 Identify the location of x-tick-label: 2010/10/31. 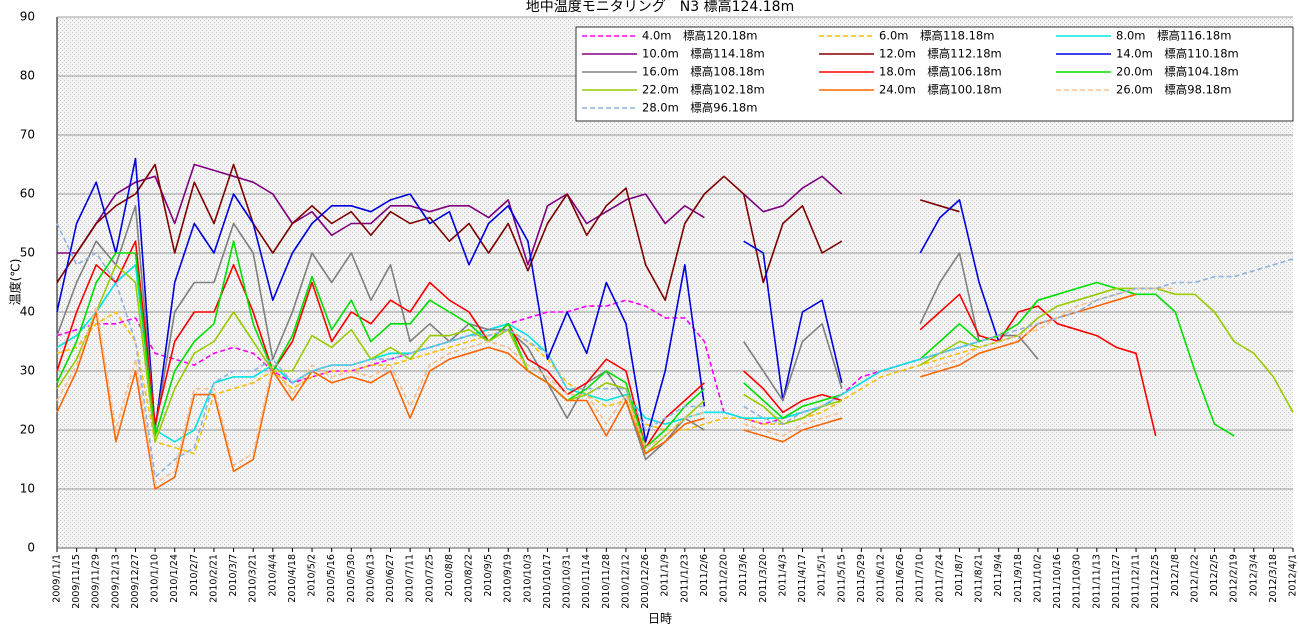
(567, 581).